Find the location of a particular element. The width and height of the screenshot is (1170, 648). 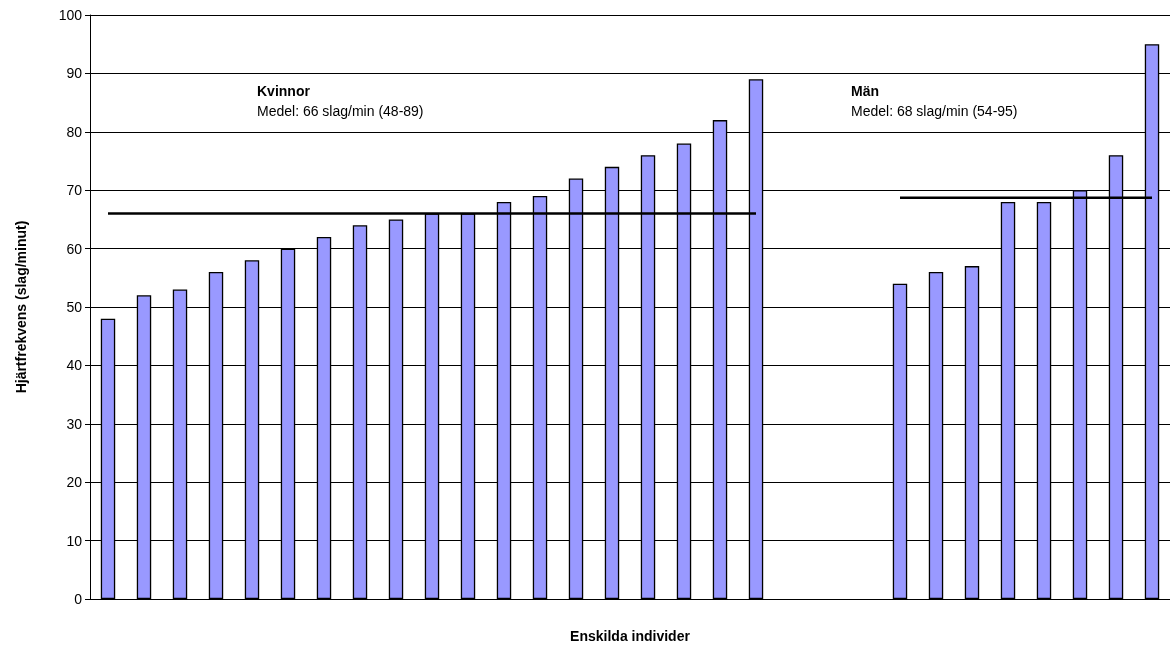

y-tick-label: 80 is located at coordinates (74, 131).